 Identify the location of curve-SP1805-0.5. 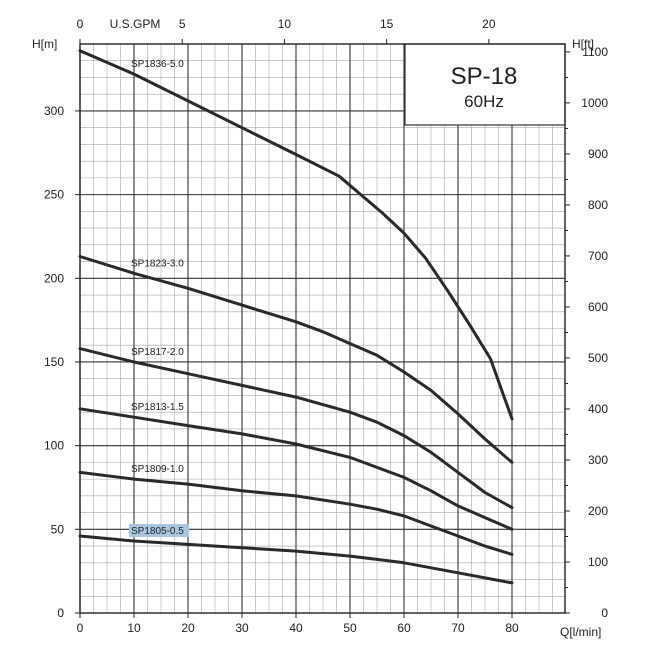
(296, 559).